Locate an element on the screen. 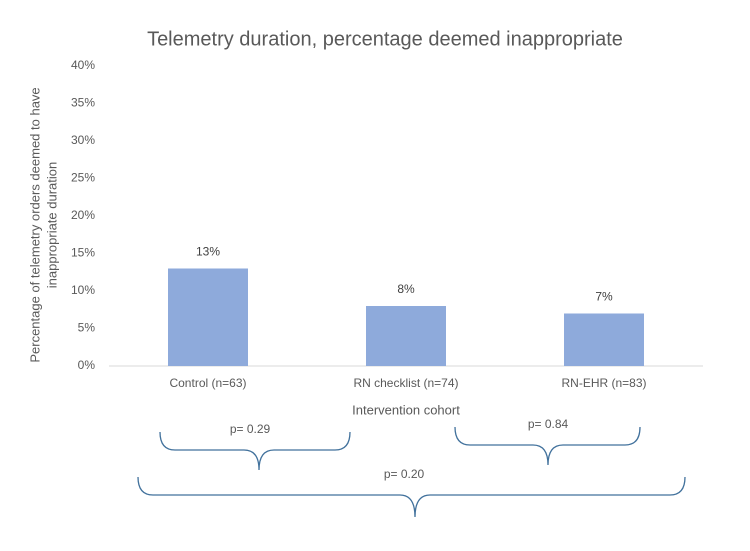 Image resolution: width=750 pixels, height=551 pixels. y-tick-label: 0% is located at coordinates (87, 365).